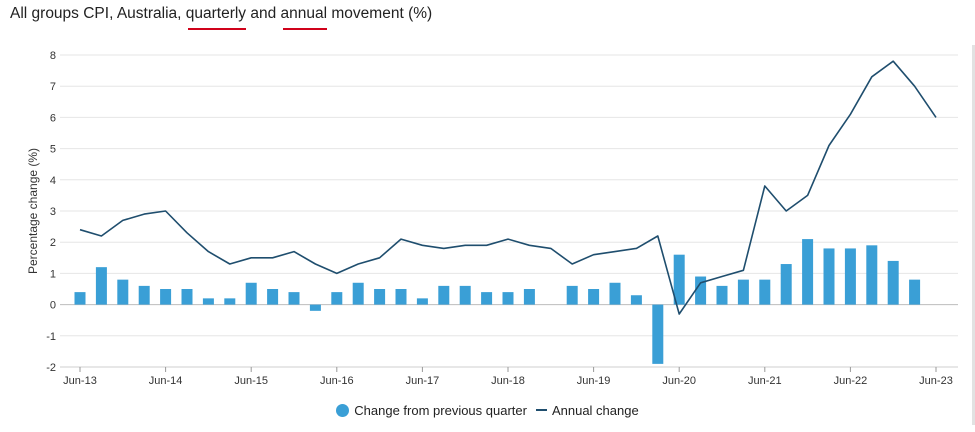 The width and height of the screenshot is (975, 432). Describe the element at coordinates (53, 181) in the screenshot. I see `y-tick-label: 4` at that location.